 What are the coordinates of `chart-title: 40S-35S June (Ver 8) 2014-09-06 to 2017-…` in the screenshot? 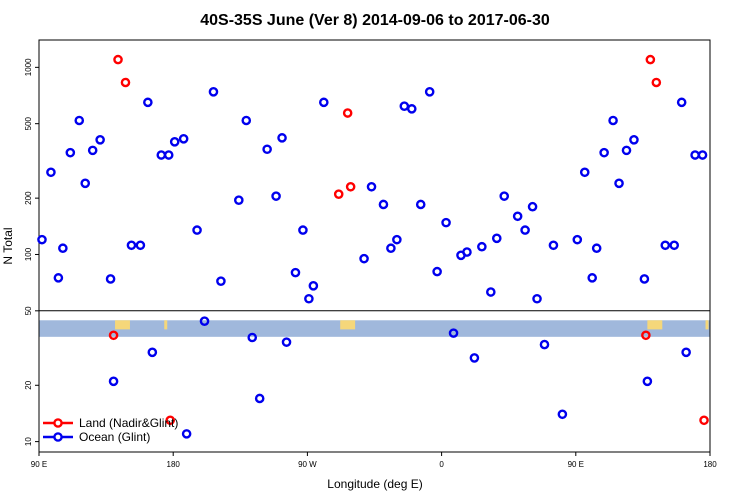 It's located at (375, 20).